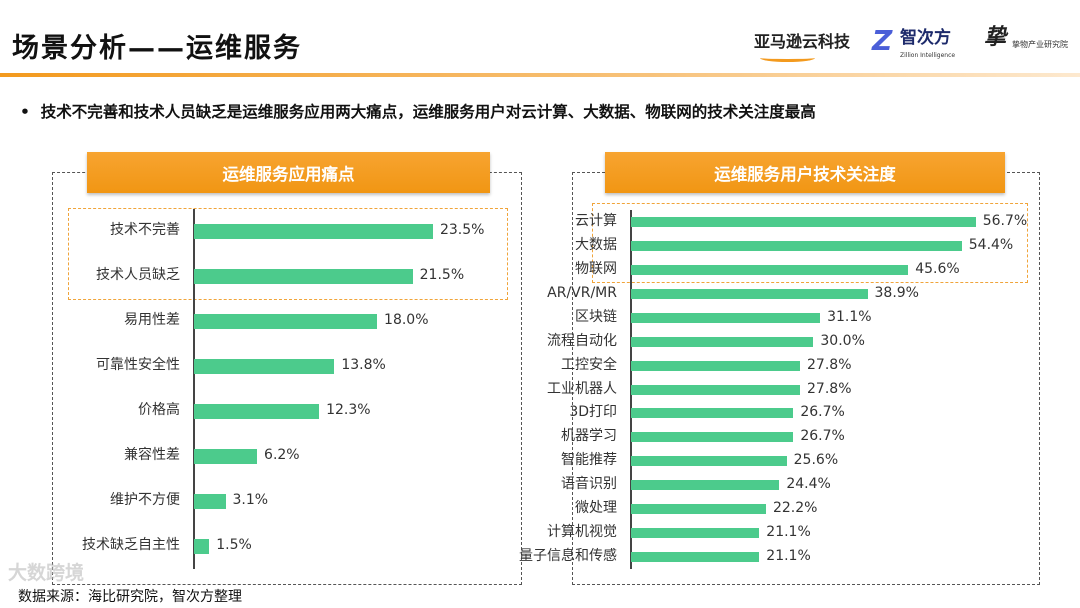  I want to click on amazon-logo: 亚马逊云科技, so click(802, 41).